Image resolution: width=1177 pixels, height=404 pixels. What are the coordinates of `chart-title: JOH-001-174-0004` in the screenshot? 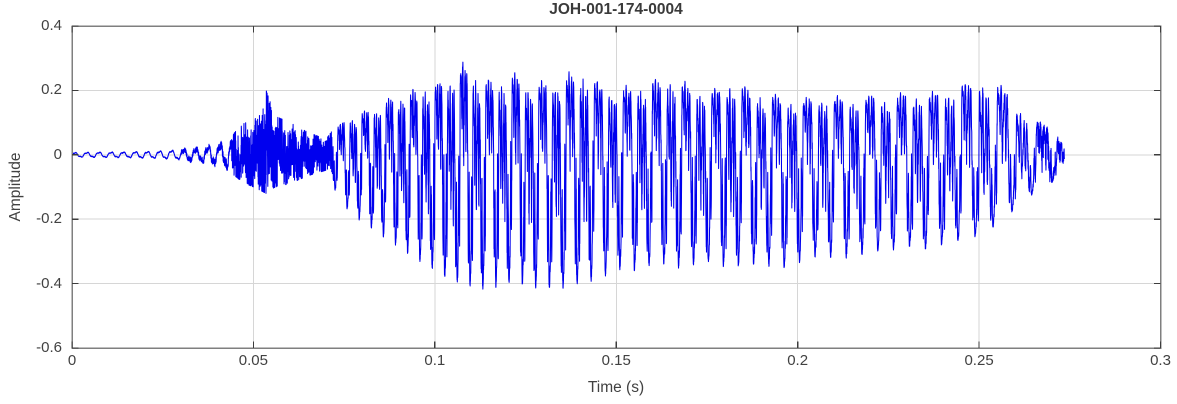 It's located at (616, 9).